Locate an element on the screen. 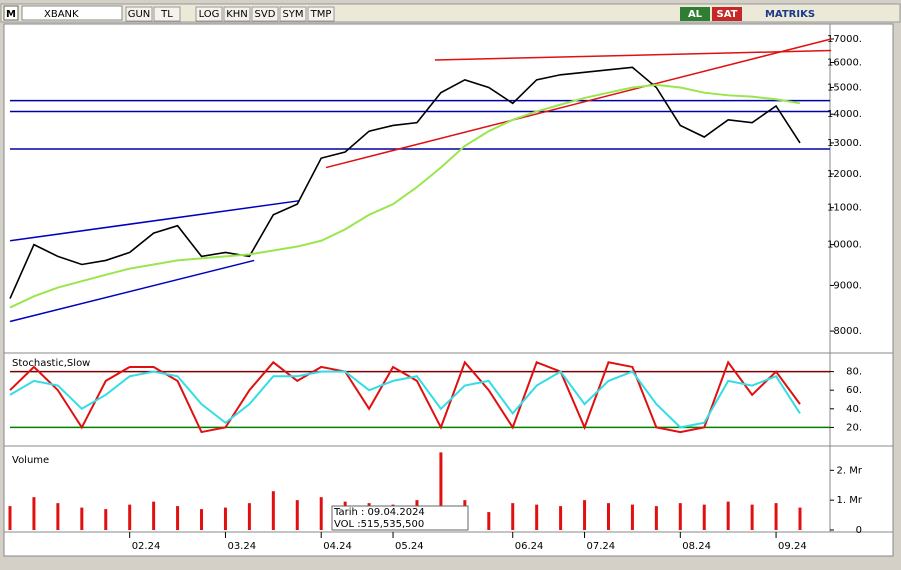  symbol: XBANK is located at coordinates (61, 14).